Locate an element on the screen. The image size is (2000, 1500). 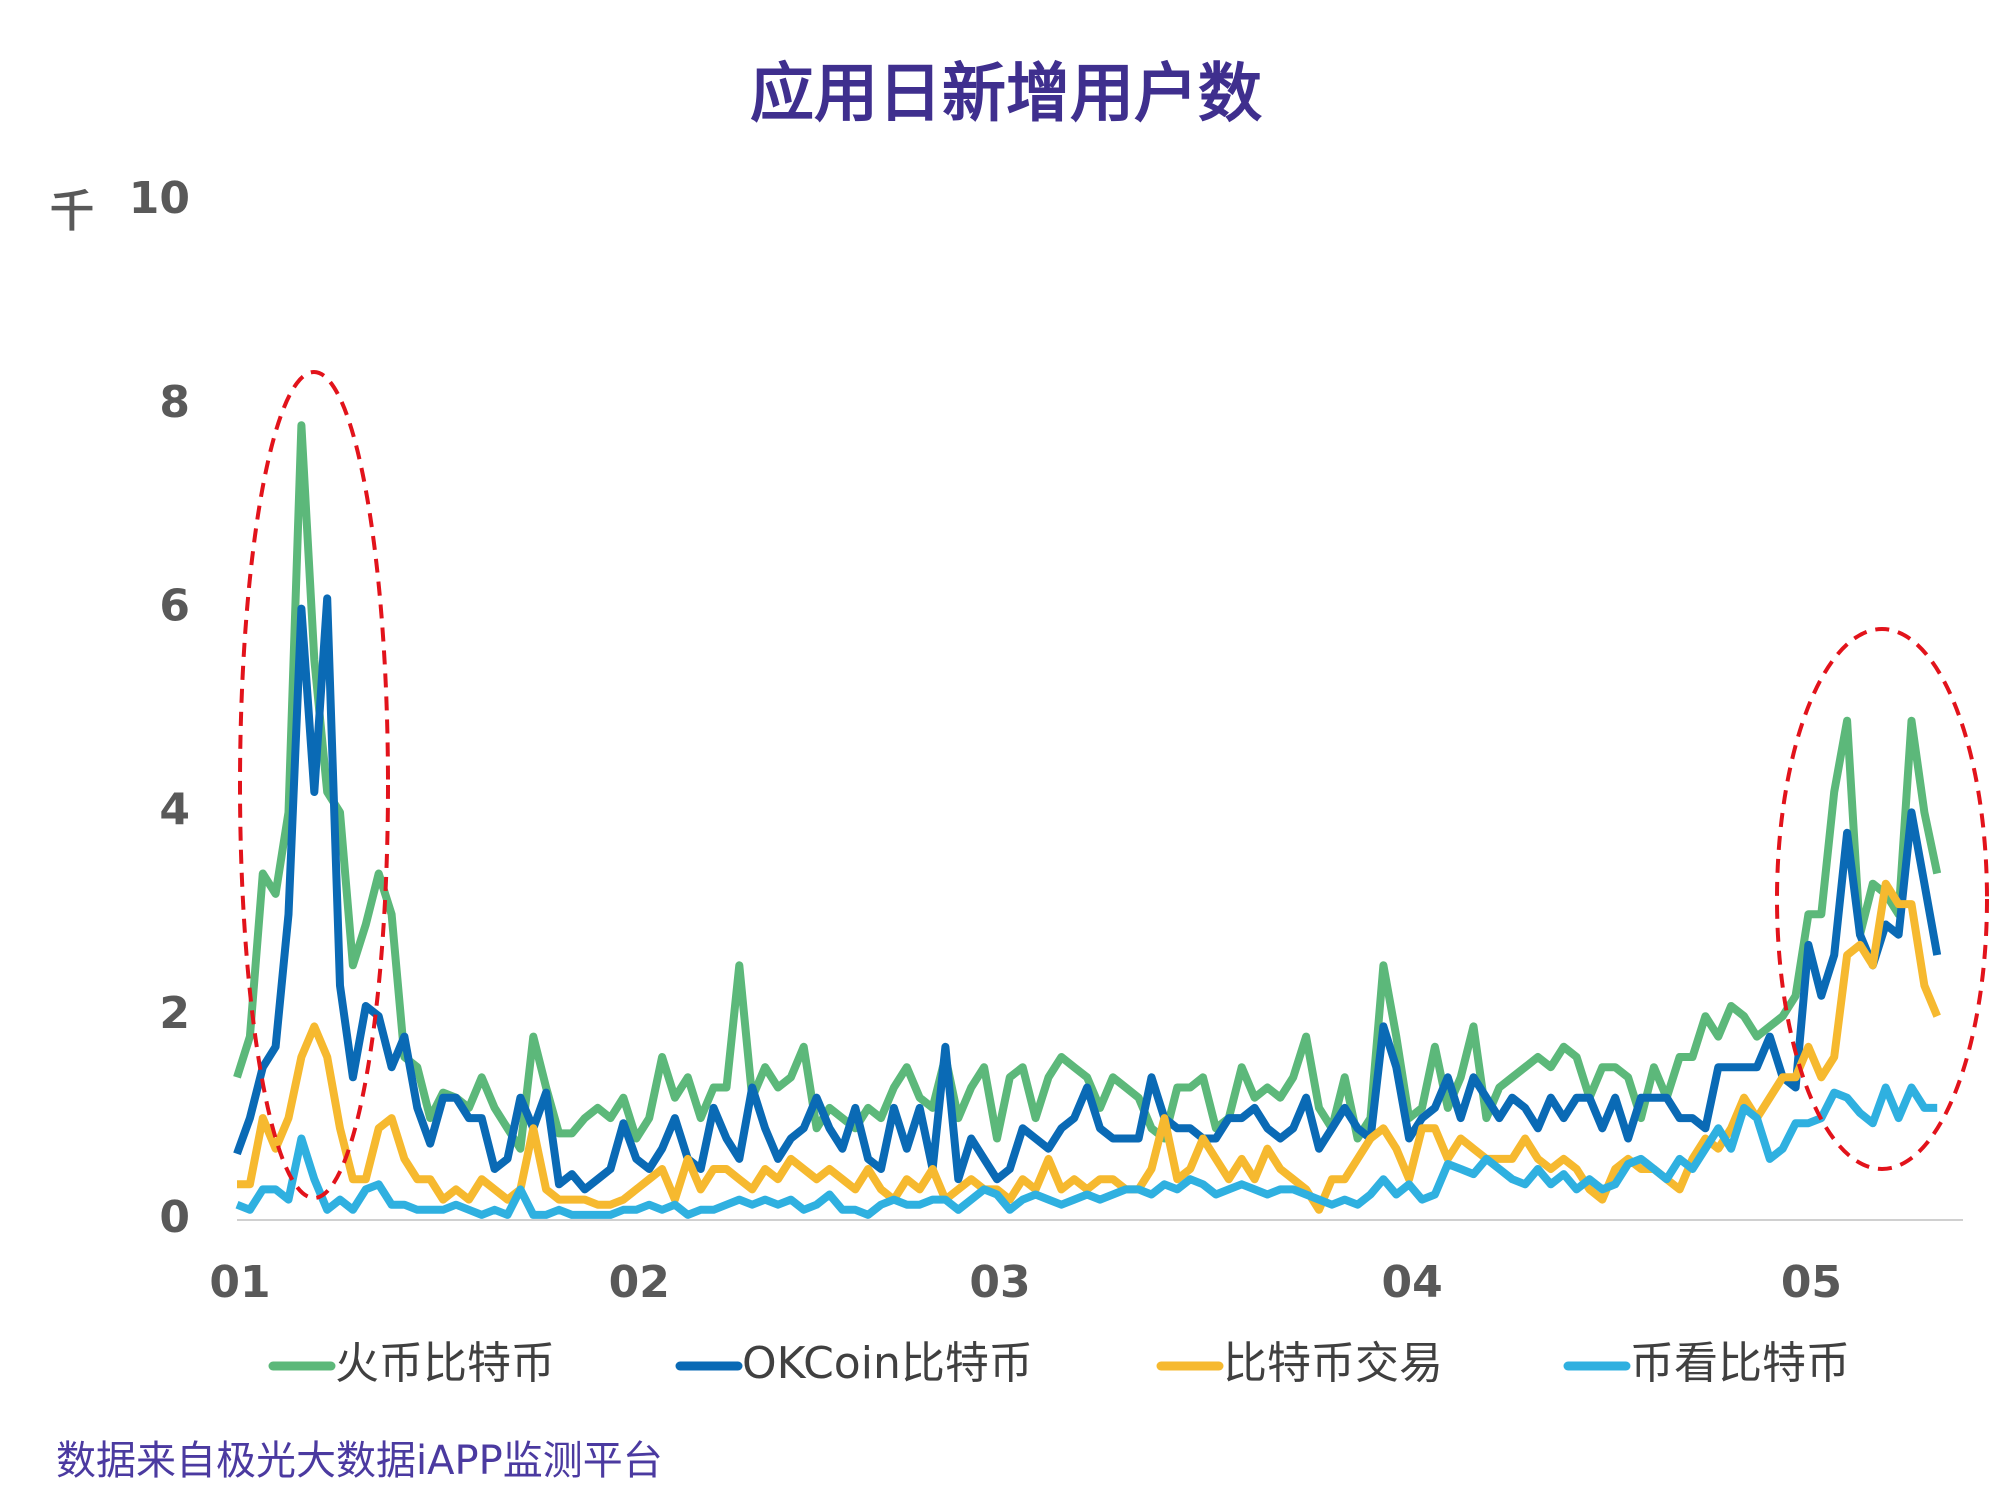
y-tick-label: 10 is located at coordinates (159, 198).